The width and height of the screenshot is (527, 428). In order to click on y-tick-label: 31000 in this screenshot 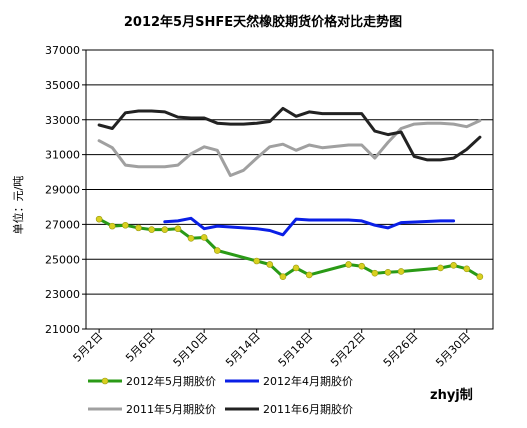, I will do `click(62, 155)`.